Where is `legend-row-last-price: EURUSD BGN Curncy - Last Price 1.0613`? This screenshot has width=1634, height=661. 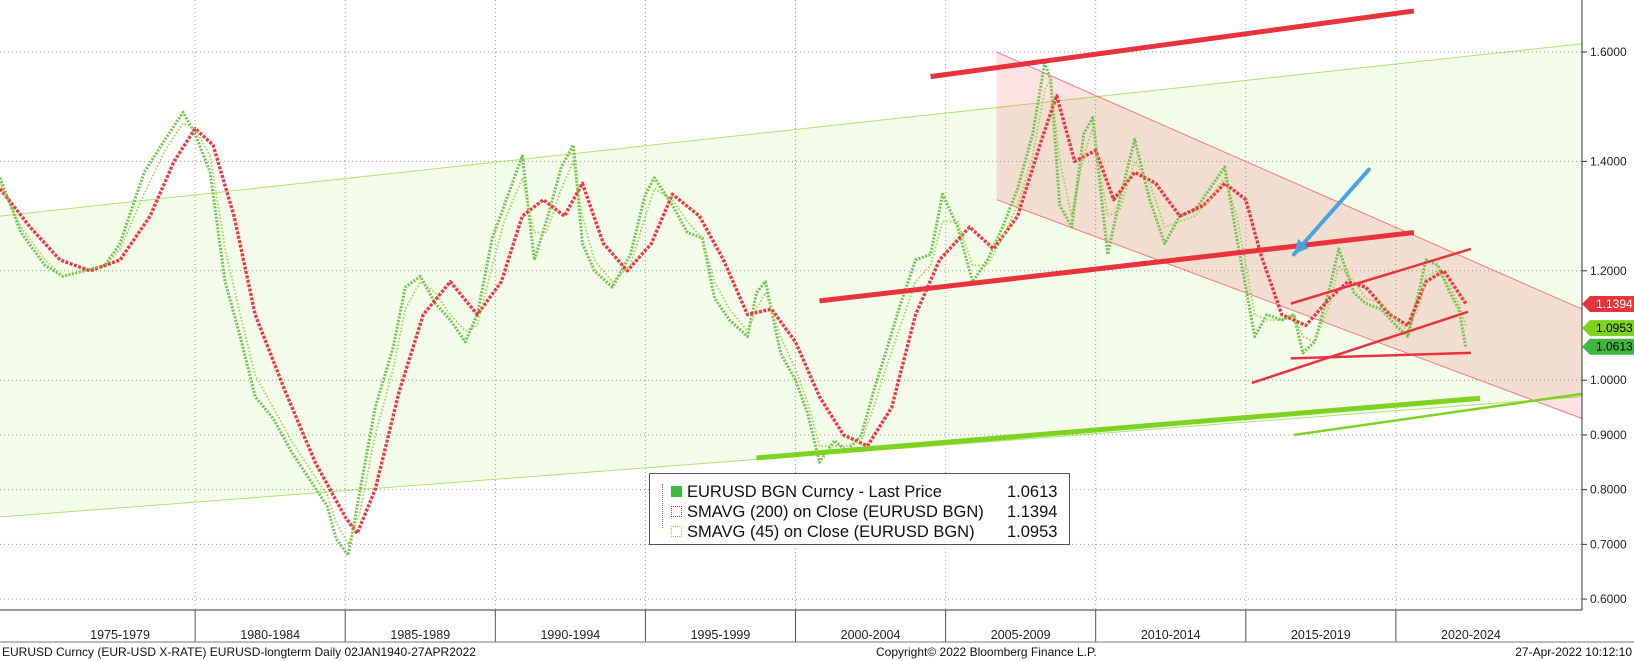
legend-row-last-price: EURUSD BGN Curncy - Last Price 1.0613 is located at coordinates (859, 492).